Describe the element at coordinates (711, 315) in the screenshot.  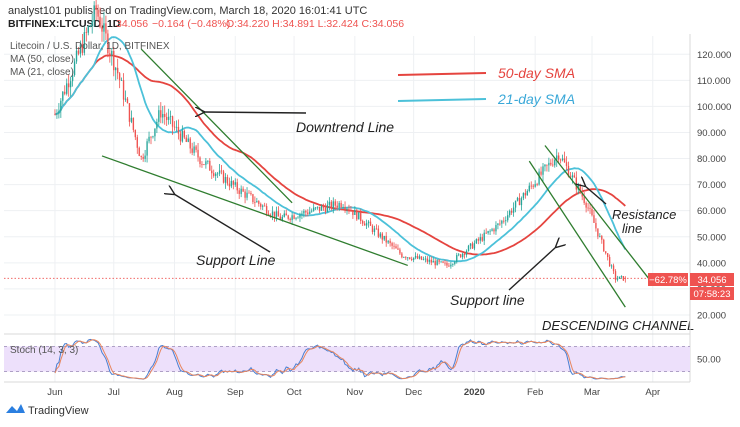
I see `price-tick-label: 20.000` at that location.